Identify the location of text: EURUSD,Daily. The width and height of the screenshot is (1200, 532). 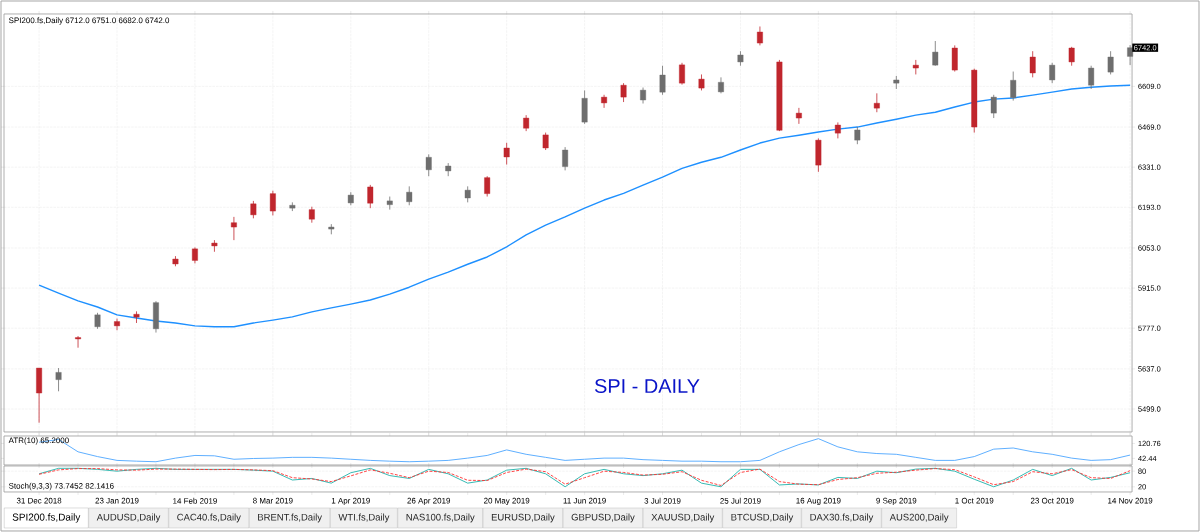
(523, 518).